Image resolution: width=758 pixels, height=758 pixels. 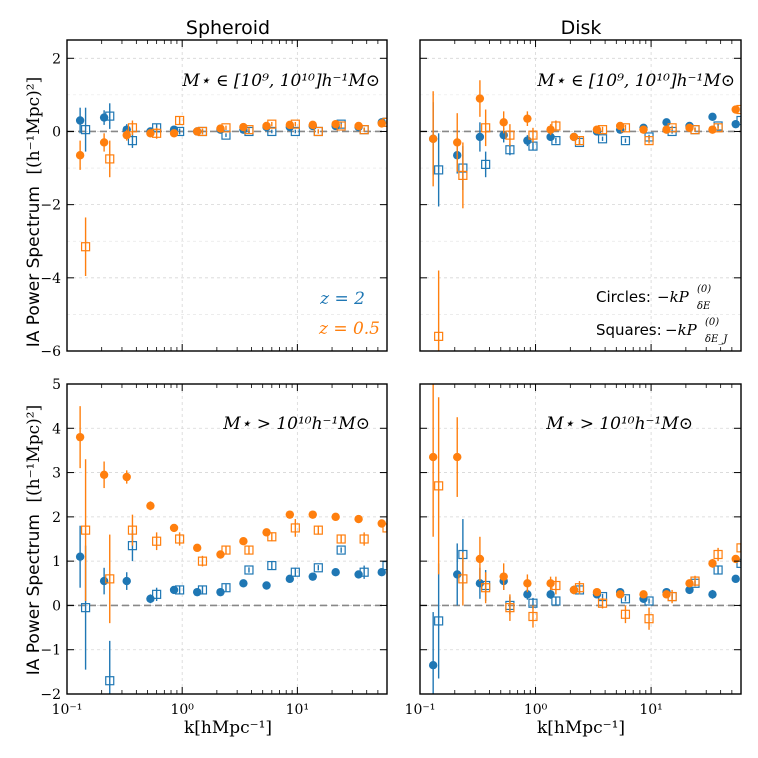 I want to click on x-tick-label: 10⁻¹, so click(x=420, y=710).